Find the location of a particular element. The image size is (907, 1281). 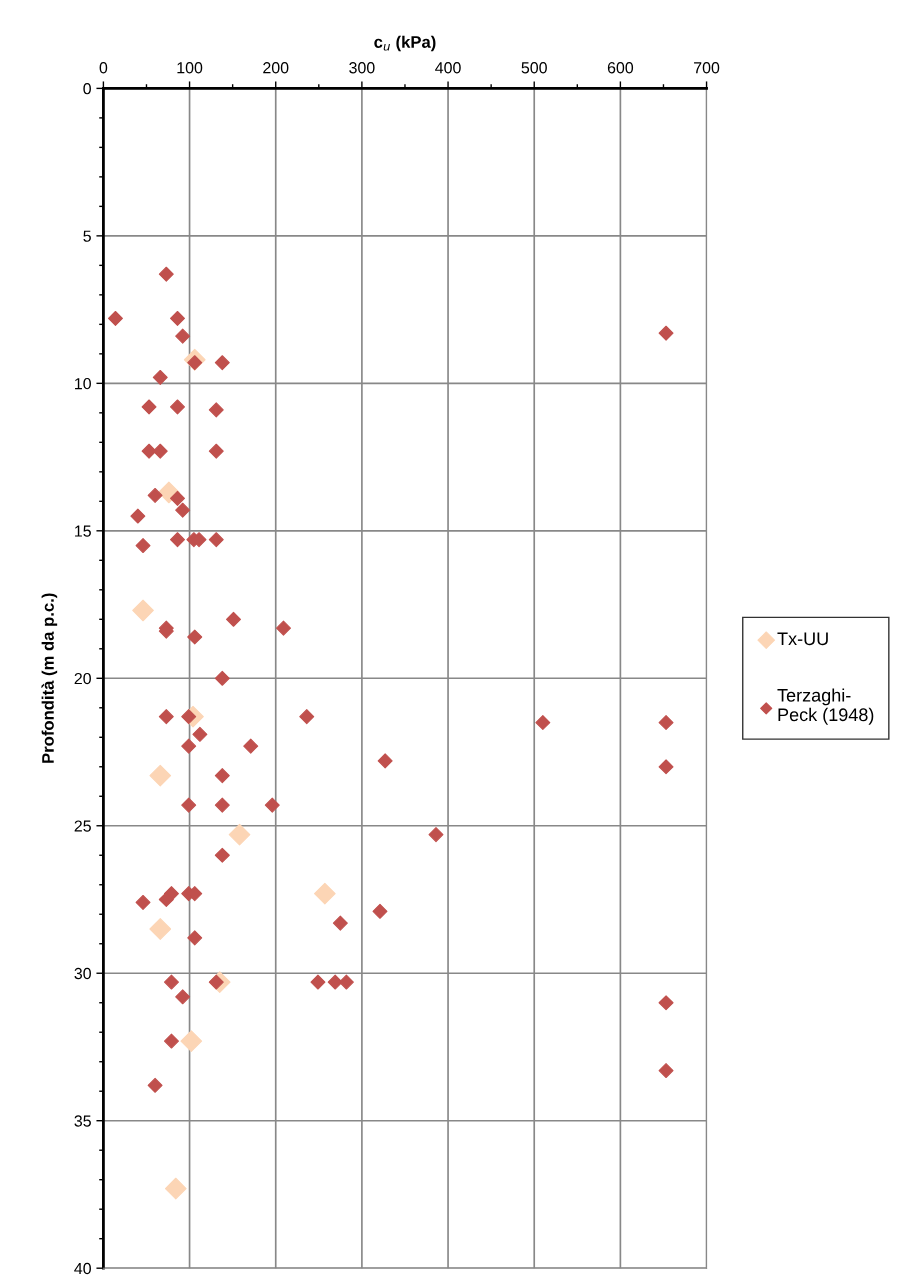

y-tick-label: 0 is located at coordinates (87, 89).